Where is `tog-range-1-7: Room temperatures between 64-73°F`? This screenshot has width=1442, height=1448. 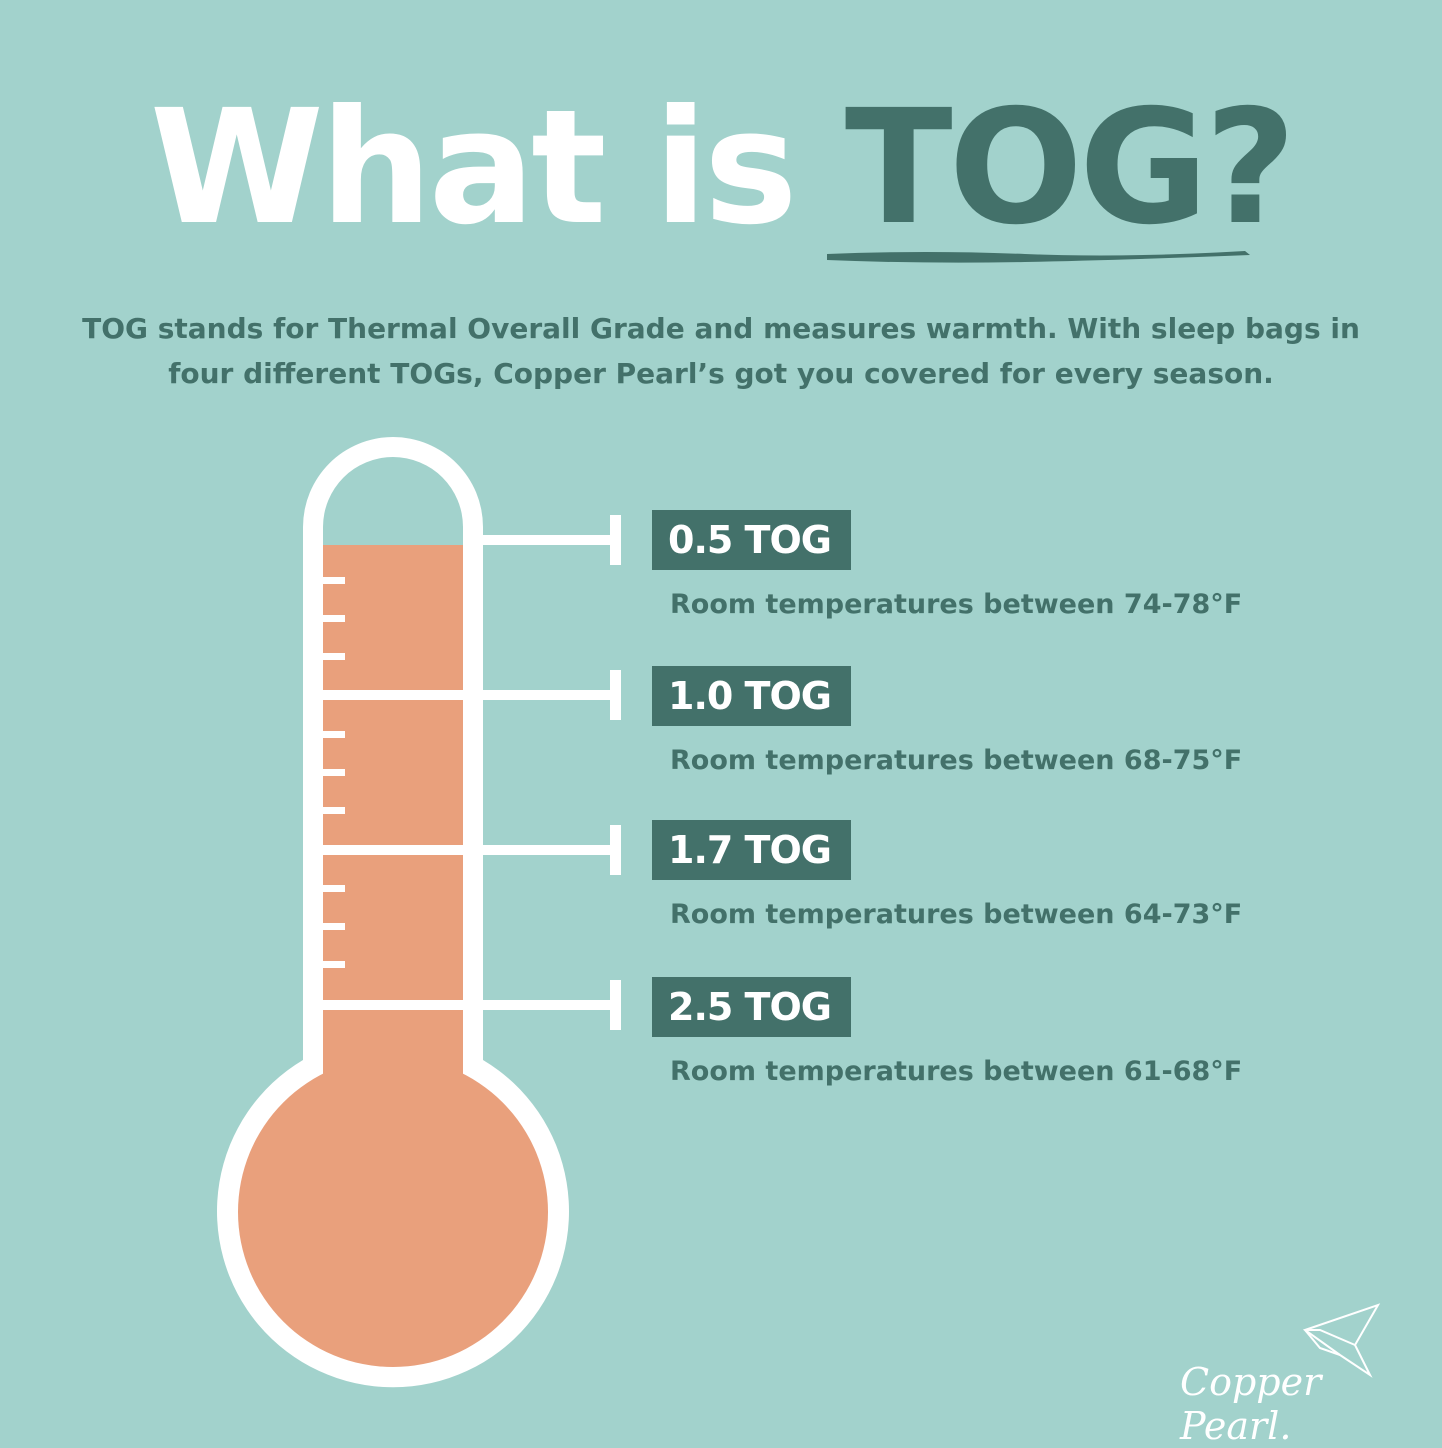 tog-range-1-7: Room temperatures between 64-73°F is located at coordinates (956, 914).